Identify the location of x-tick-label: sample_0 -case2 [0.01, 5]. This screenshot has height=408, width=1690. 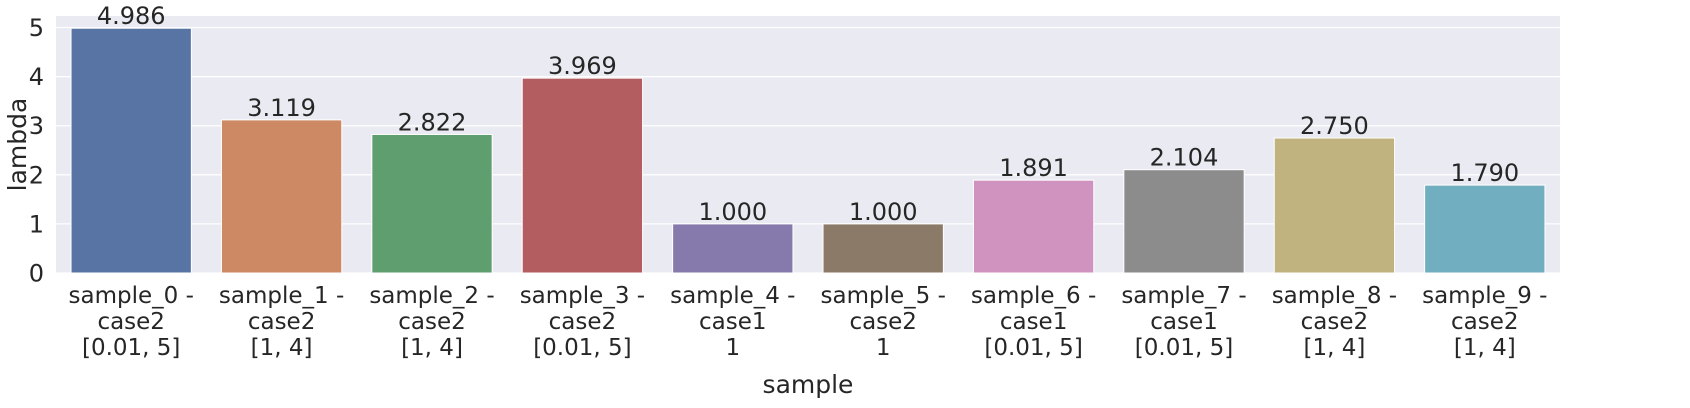
(131, 322).